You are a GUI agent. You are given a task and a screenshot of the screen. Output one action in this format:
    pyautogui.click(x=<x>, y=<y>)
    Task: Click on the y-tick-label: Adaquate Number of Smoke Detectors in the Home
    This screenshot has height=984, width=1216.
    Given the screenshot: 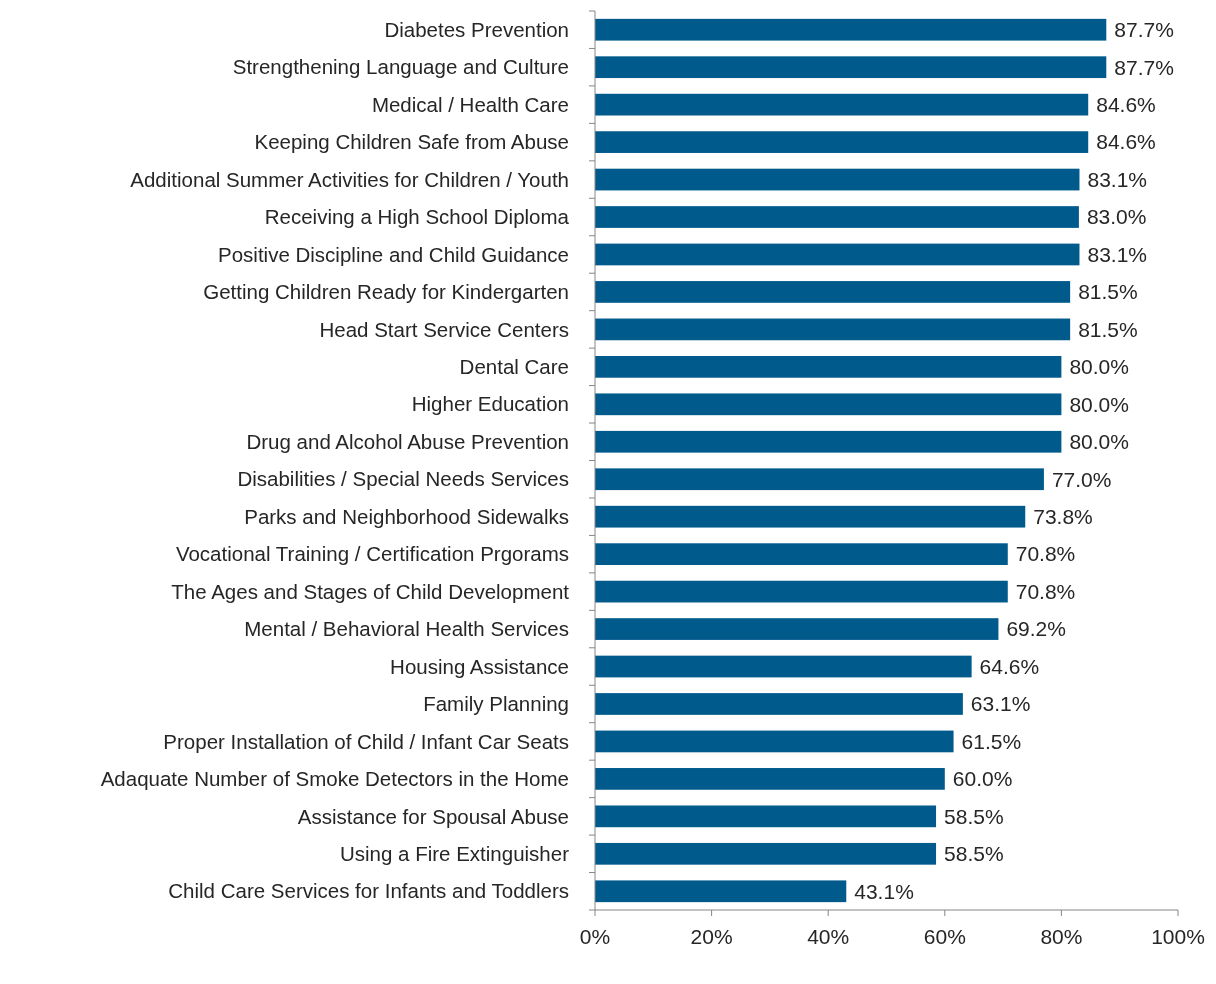 What is the action you would take?
    pyautogui.click(x=334, y=779)
    